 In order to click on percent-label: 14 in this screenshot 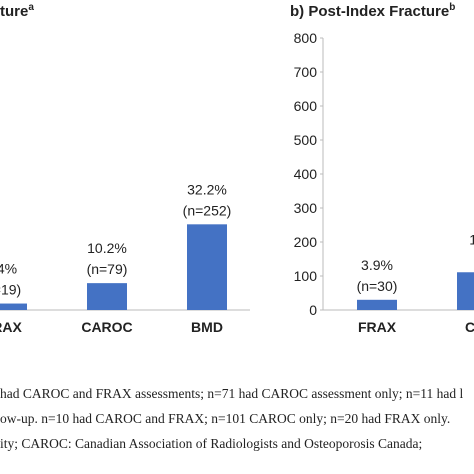, I will do `click(471, 239)`.